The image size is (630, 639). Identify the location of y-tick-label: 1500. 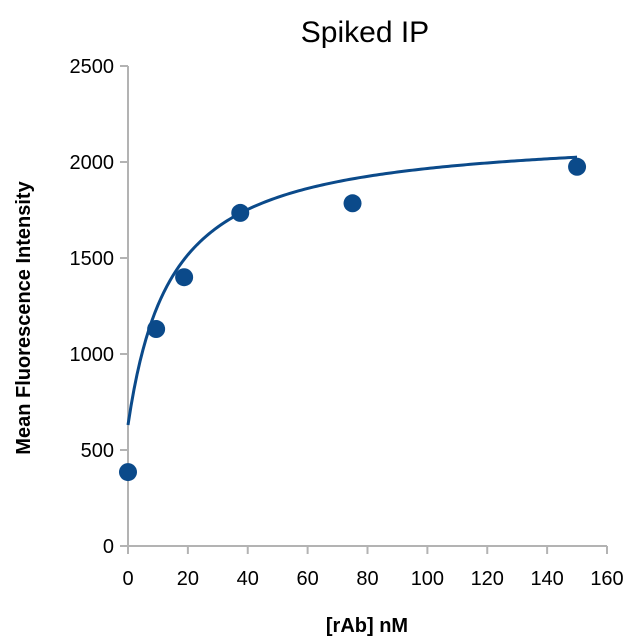
(92, 259).